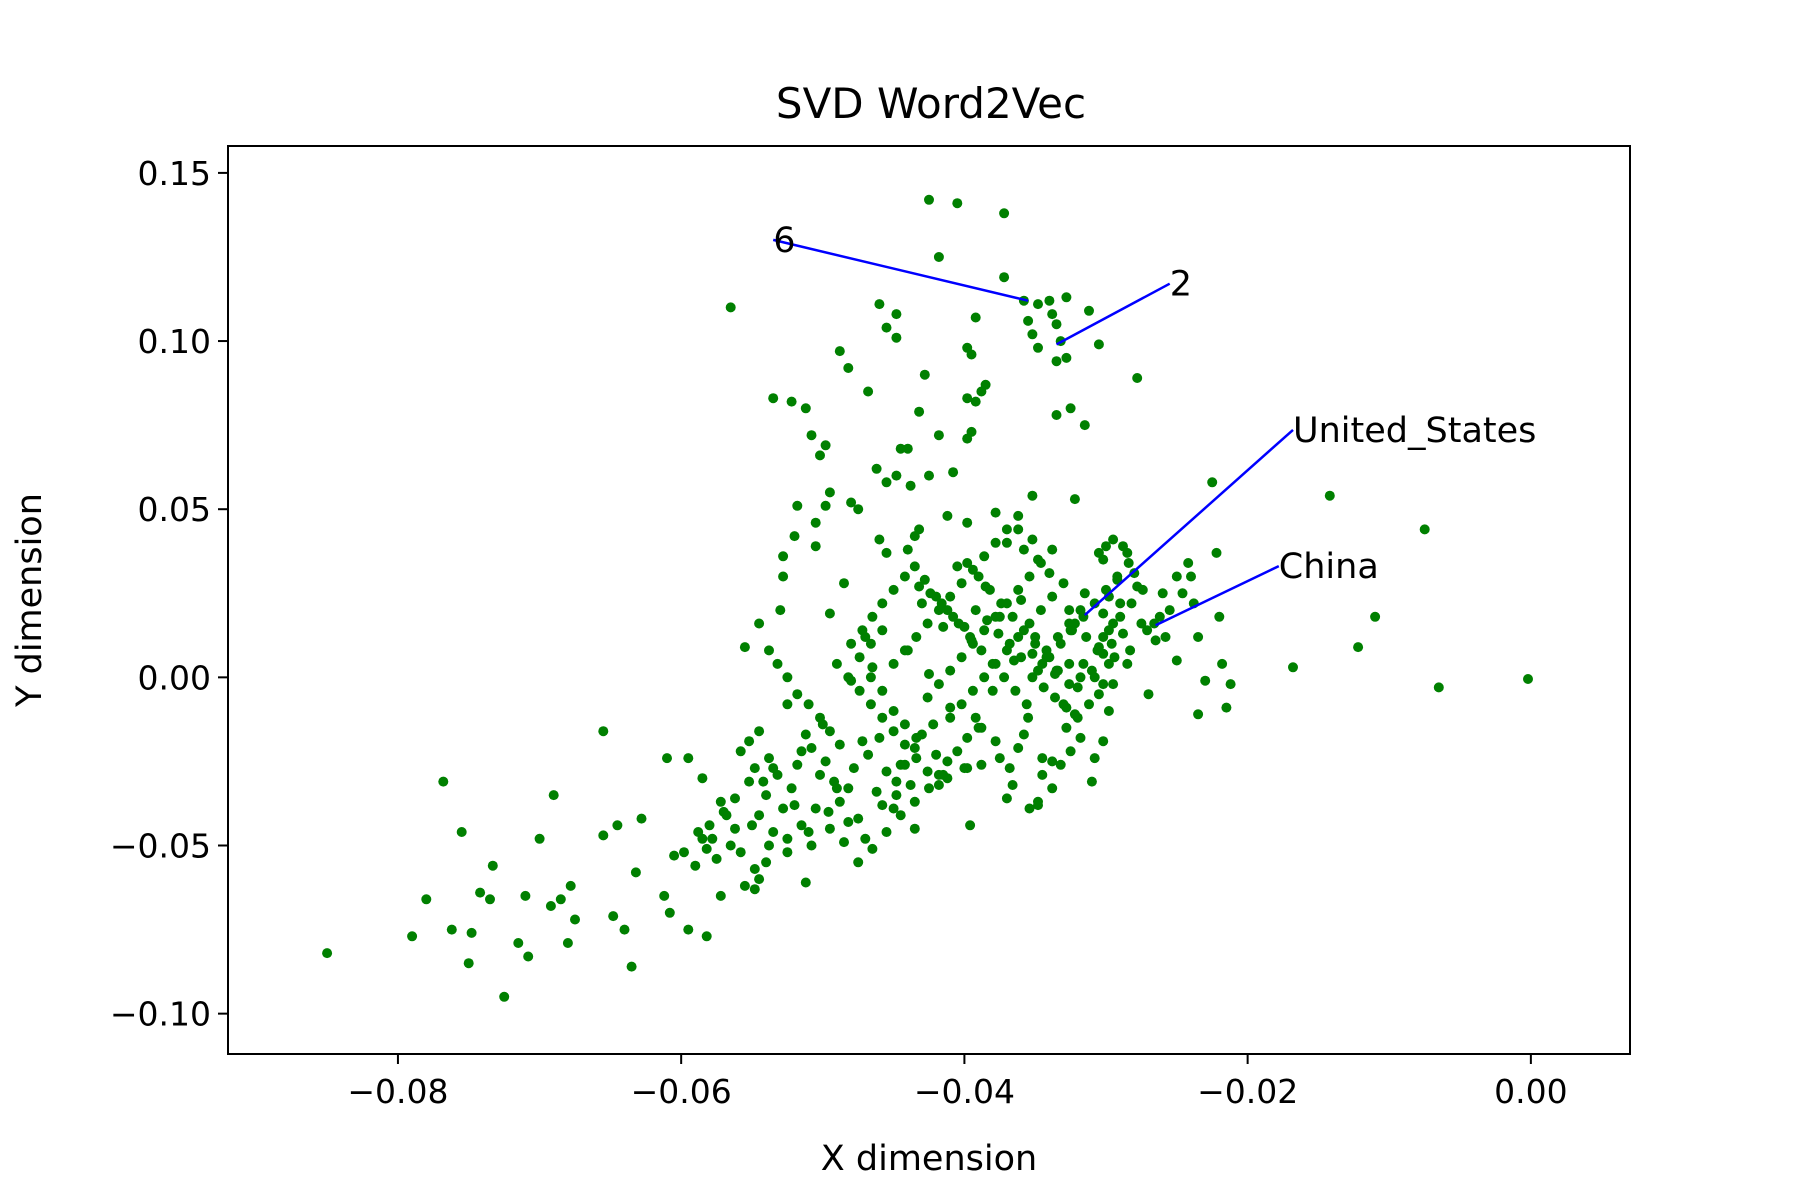 Image resolution: width=1800 pixels, height=1200 pixels. What do you see at coordinates (30, 600) in the screenshot?
I see `y-axis-title: Y dimension` at bounding box center [30, 600].